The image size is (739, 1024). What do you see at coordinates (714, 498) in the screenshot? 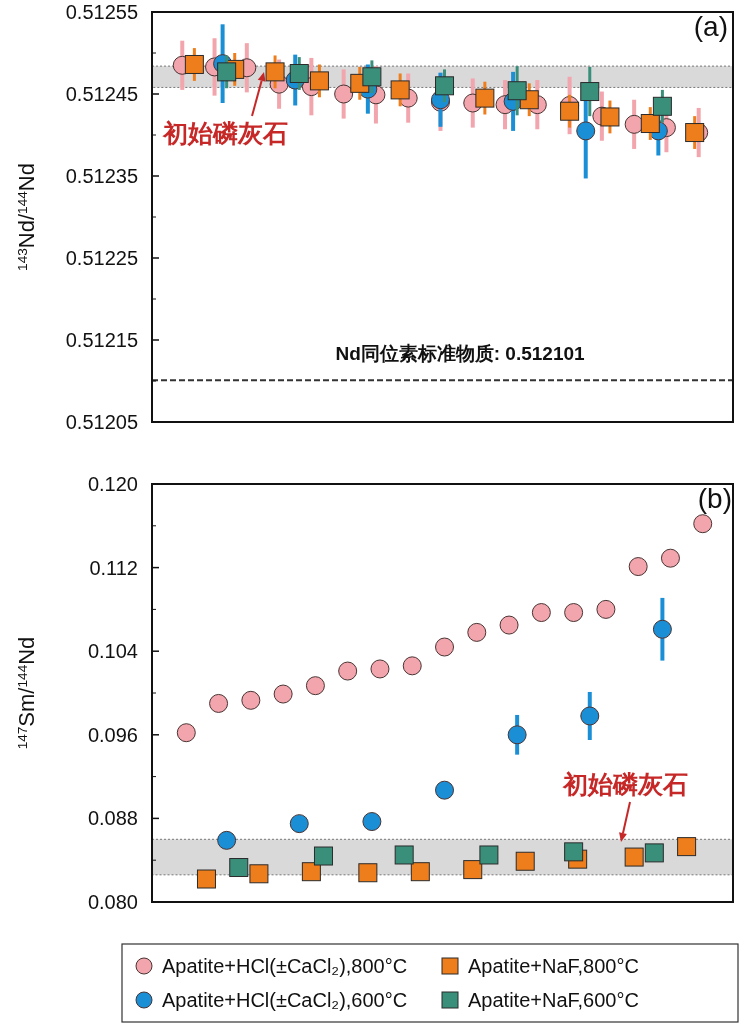
I see `annotation: (b)` at bounding box center [714, 498].